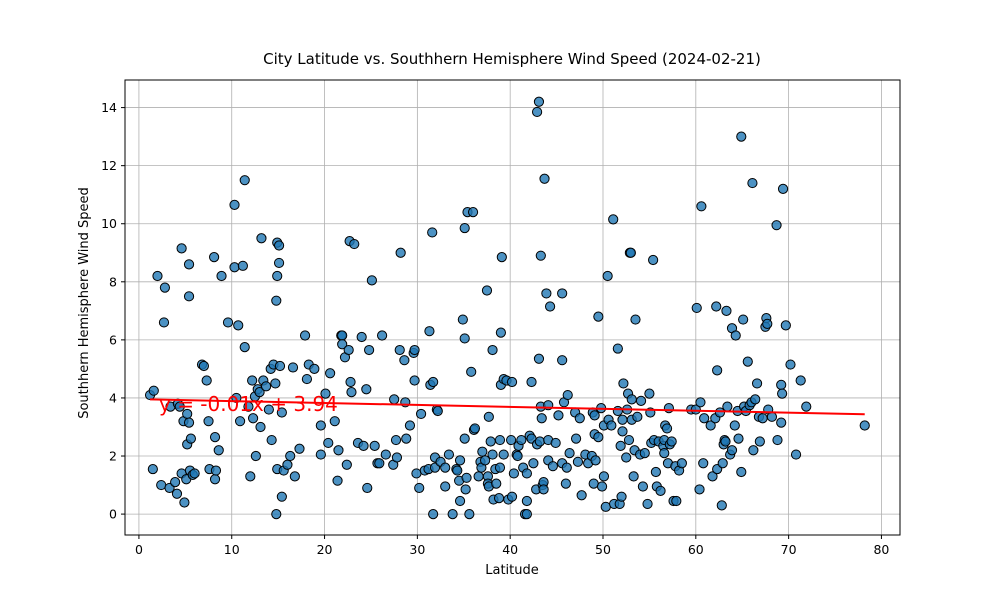  Describe the element at coordinates (113, 397) in the screenshot. I see `y-tick-label: 4` at that location.